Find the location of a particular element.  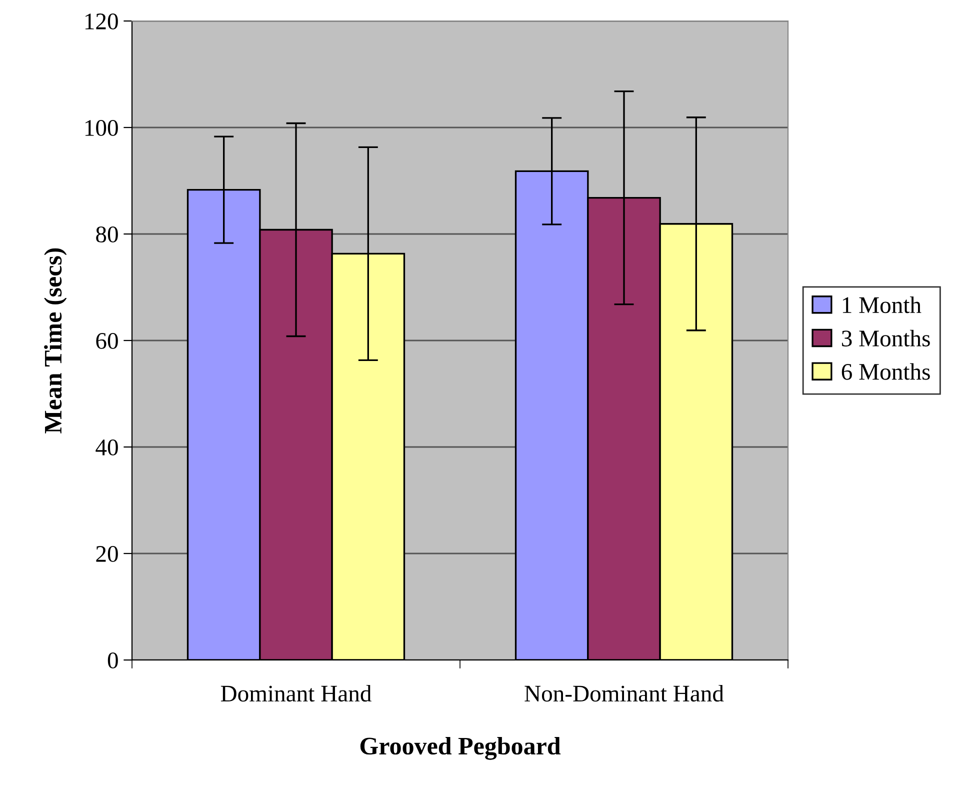

y-tick-label: 80 is located at coordinates (107, 234).